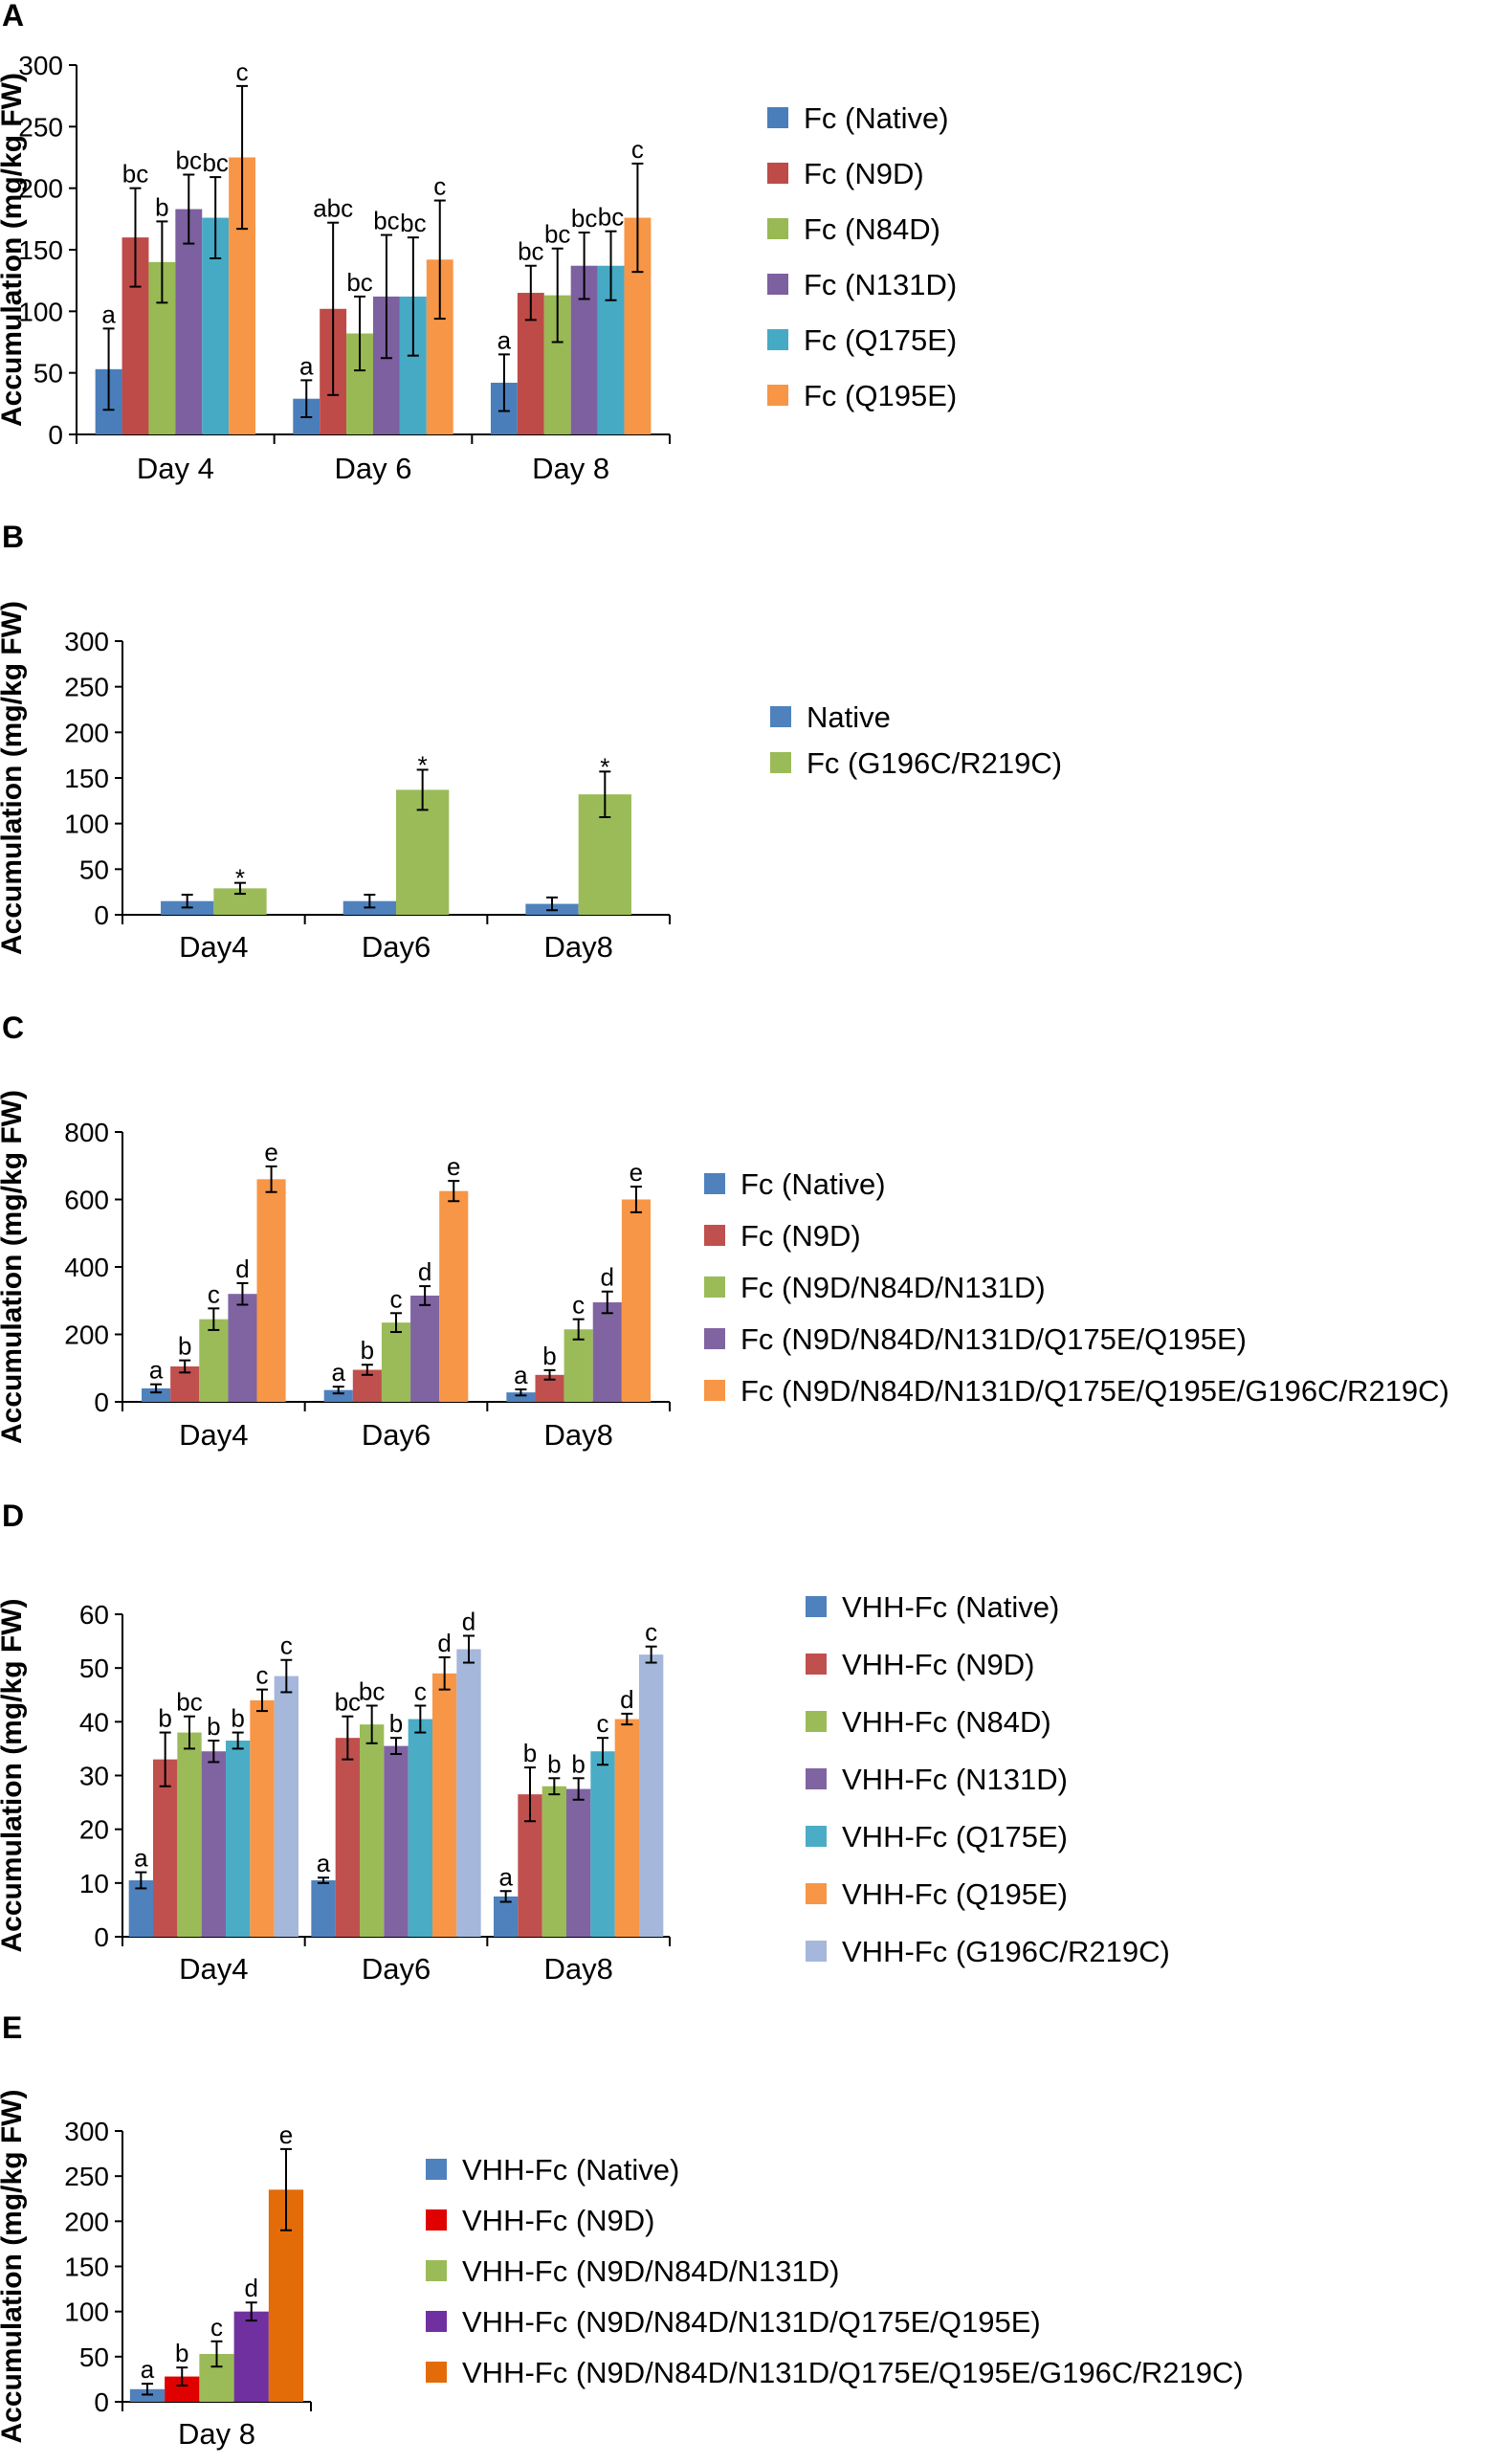 The image size is (1503, 2464). Describe the element at coordinates (13, 1027) in the screenshot. I see `panel-letter: C` at that location.